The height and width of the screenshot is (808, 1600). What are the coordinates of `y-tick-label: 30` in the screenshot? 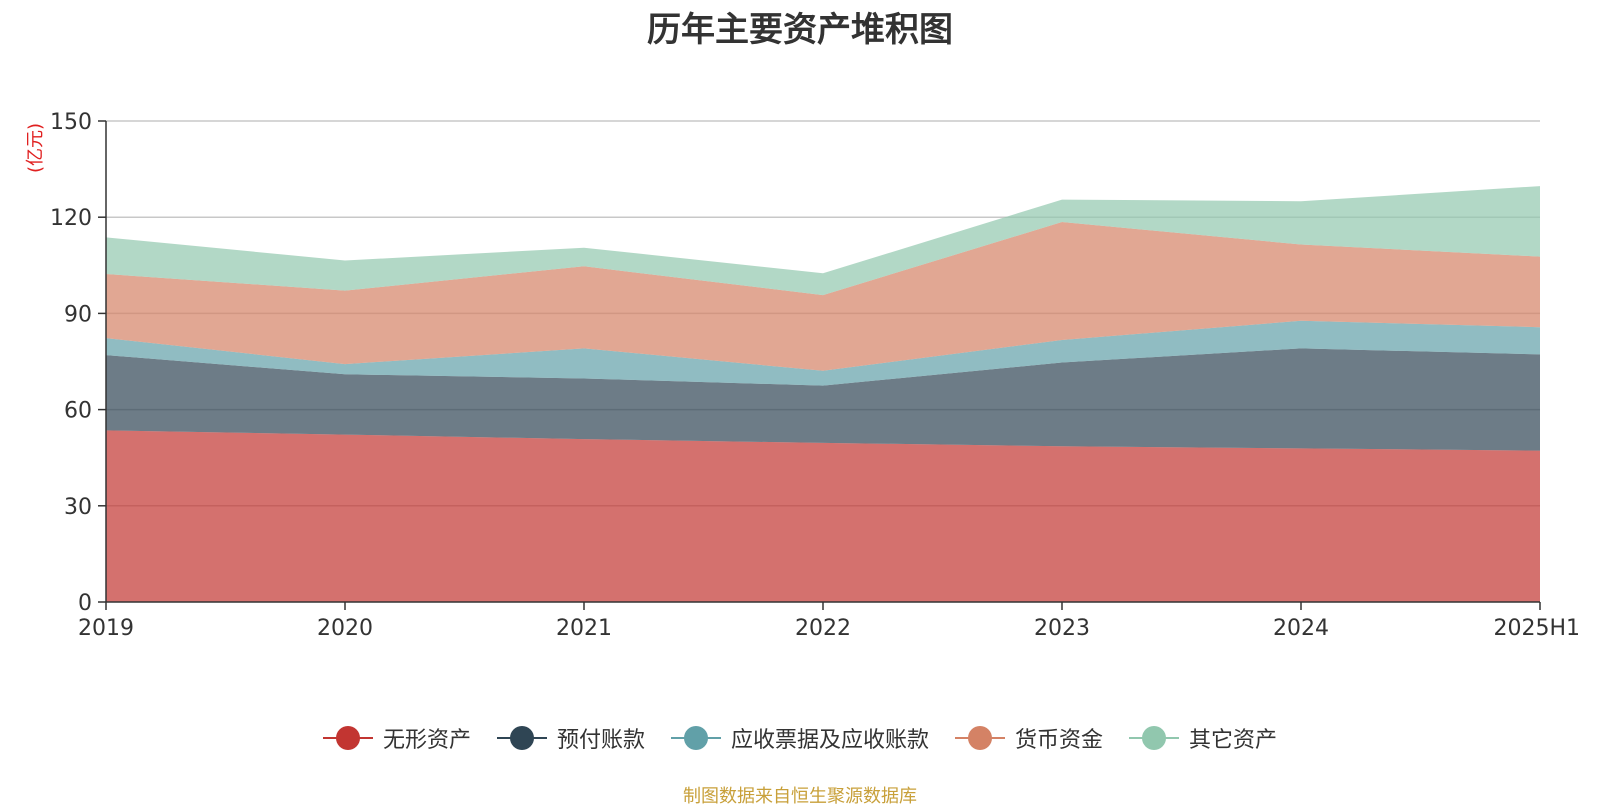 It's located at (78, 507).